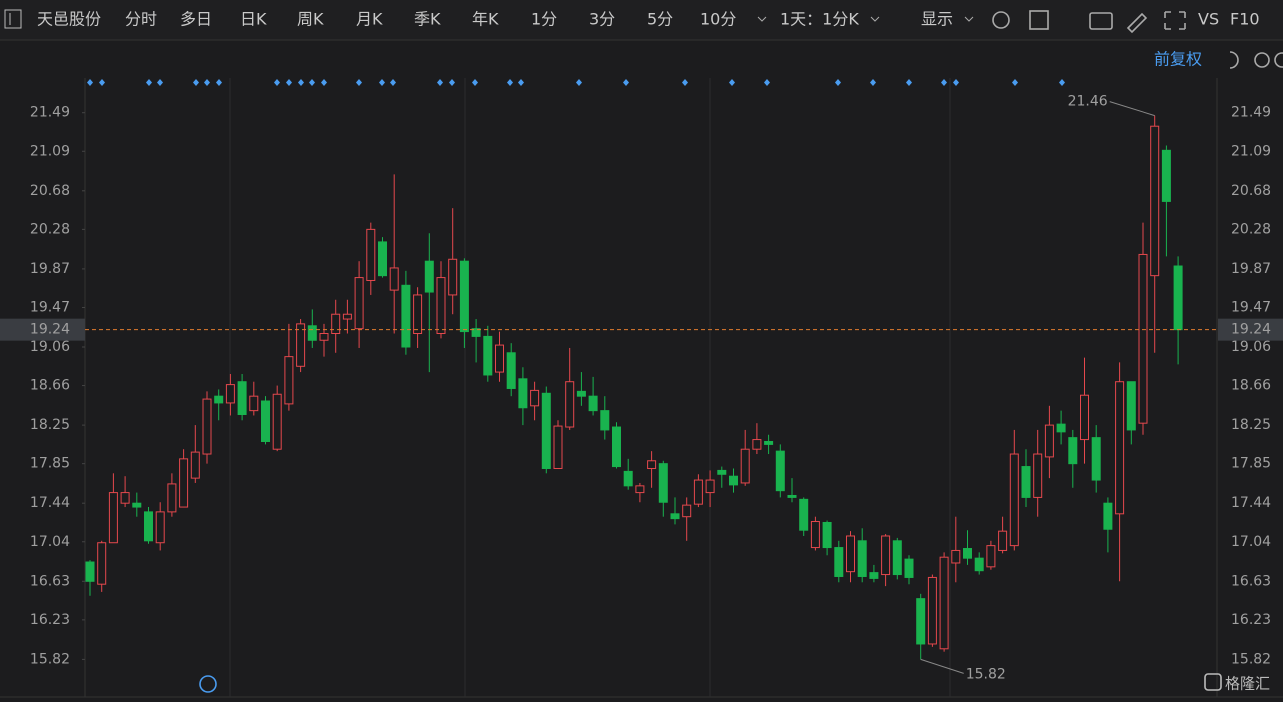  What do you see at coordinates (1251, 464) in the screenshot?
I see `y-tick-label-right: 17.85` at bounding box center [1251, 464].